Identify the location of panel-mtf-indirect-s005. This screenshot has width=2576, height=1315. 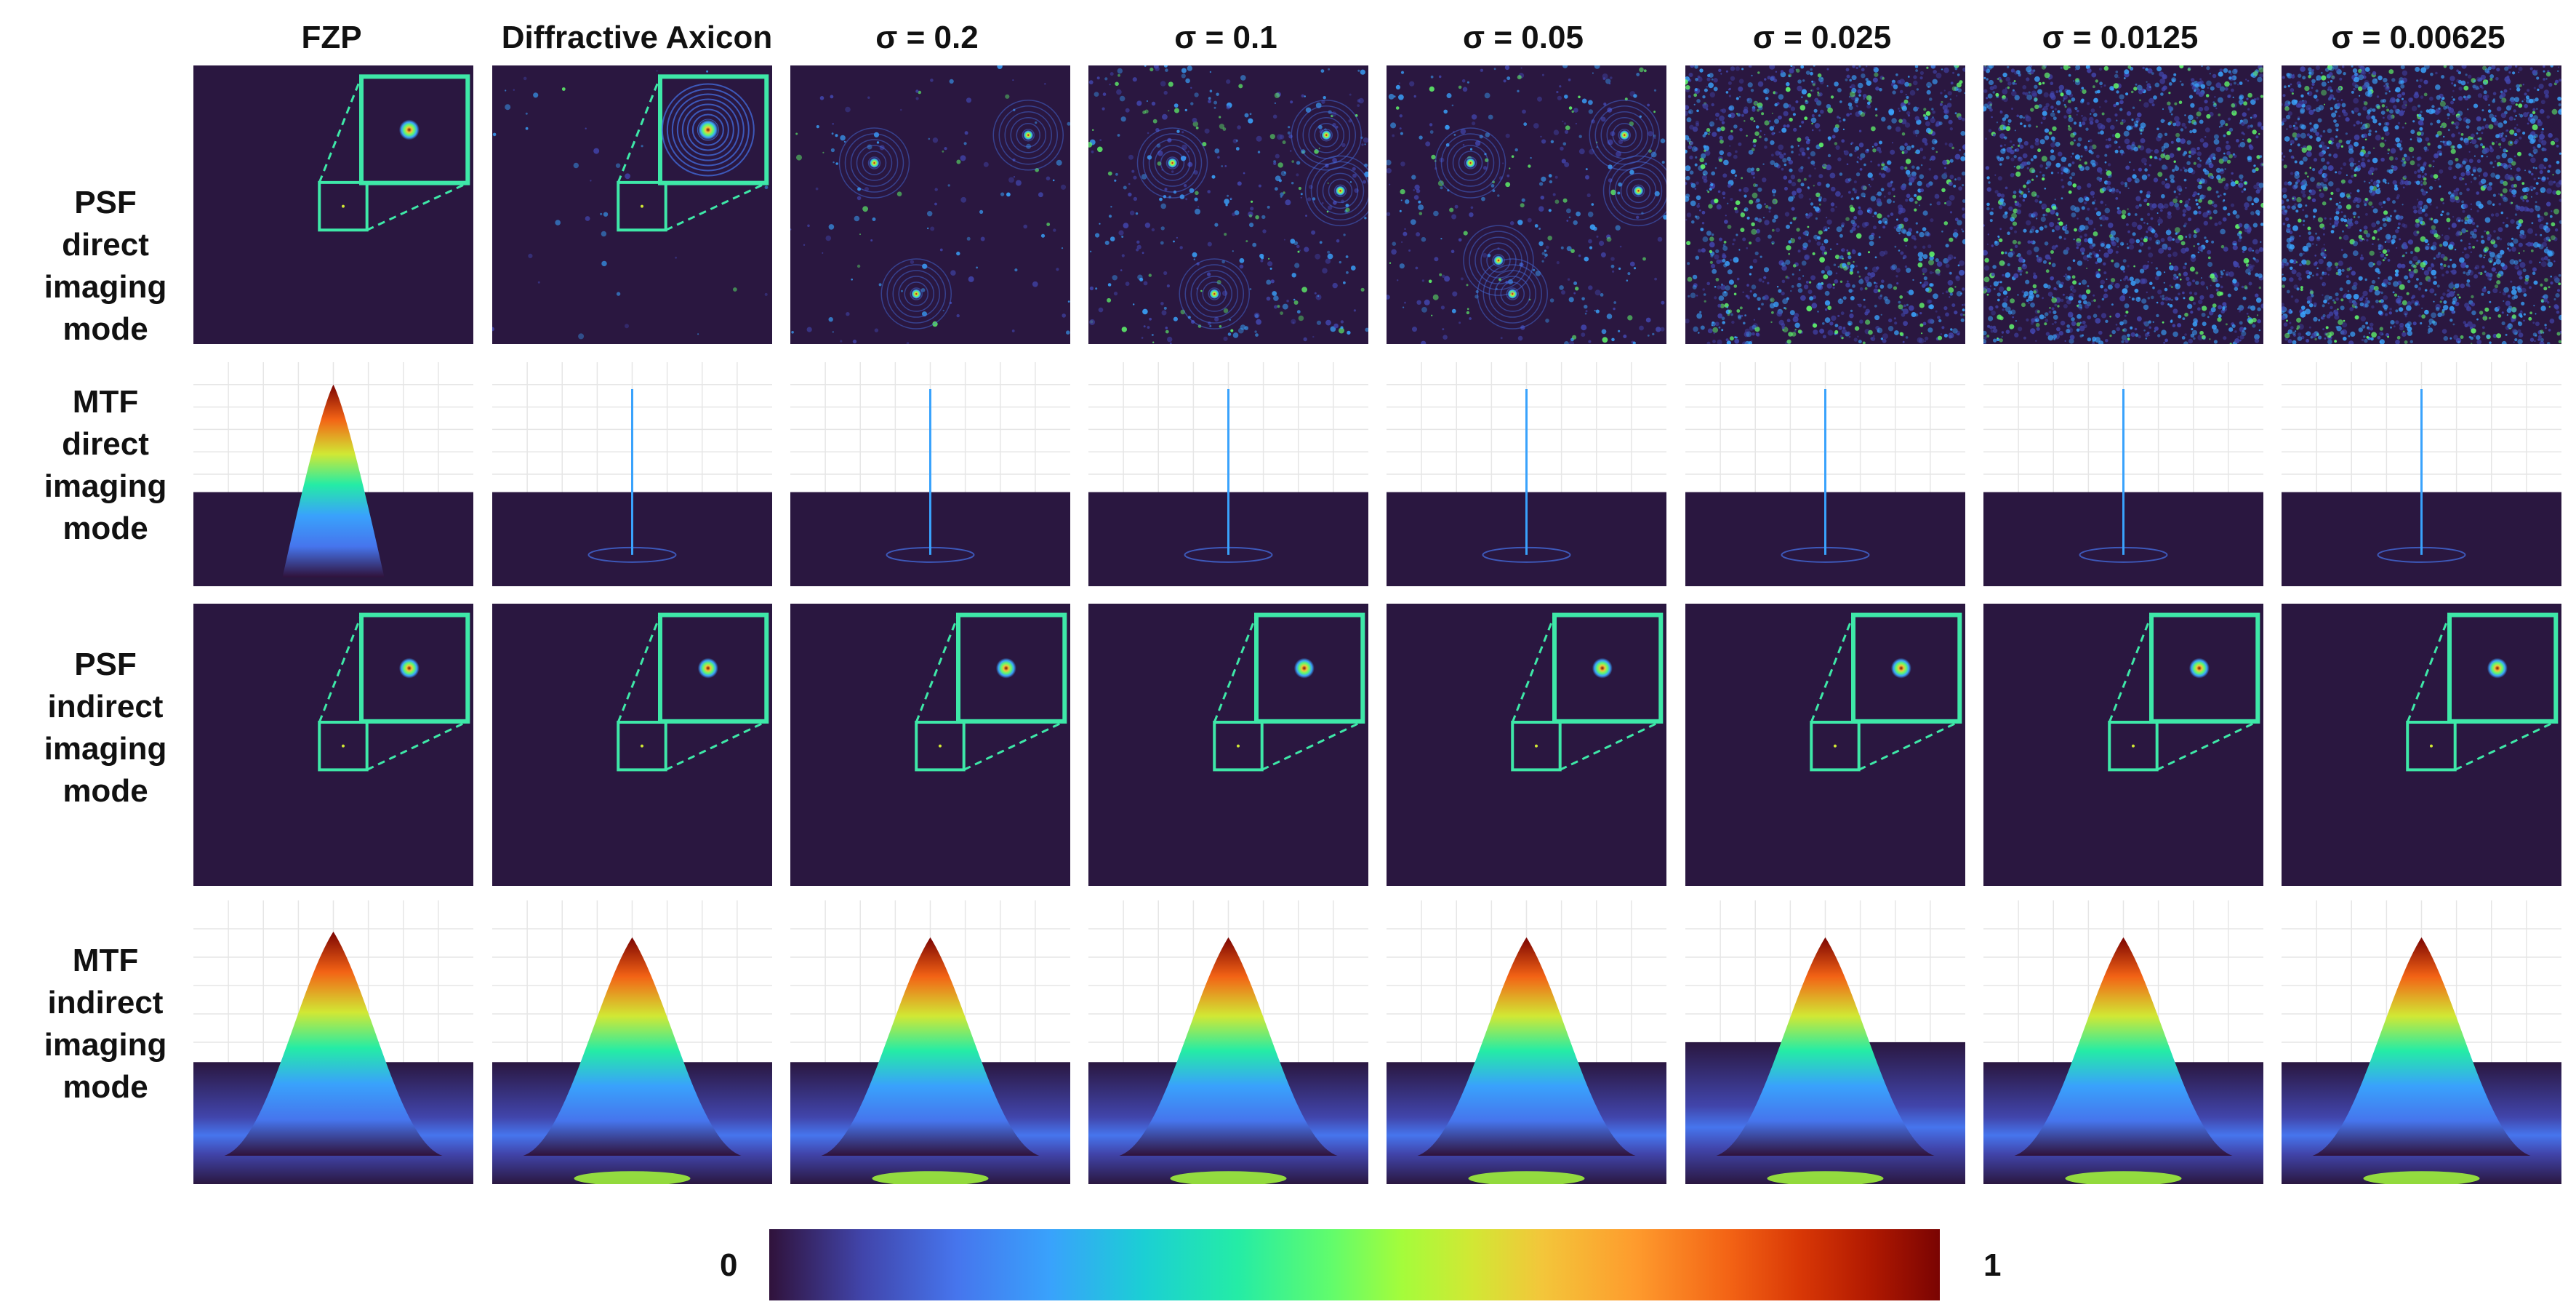
(1526, 1042).